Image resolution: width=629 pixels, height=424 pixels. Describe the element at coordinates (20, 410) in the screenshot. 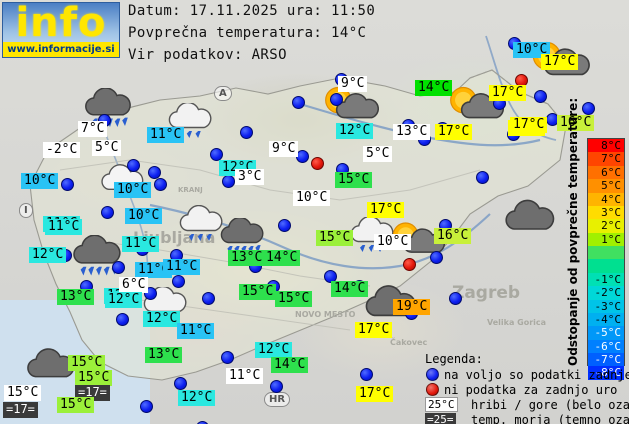

I see `sea-temperature-label: =17=` at that location.